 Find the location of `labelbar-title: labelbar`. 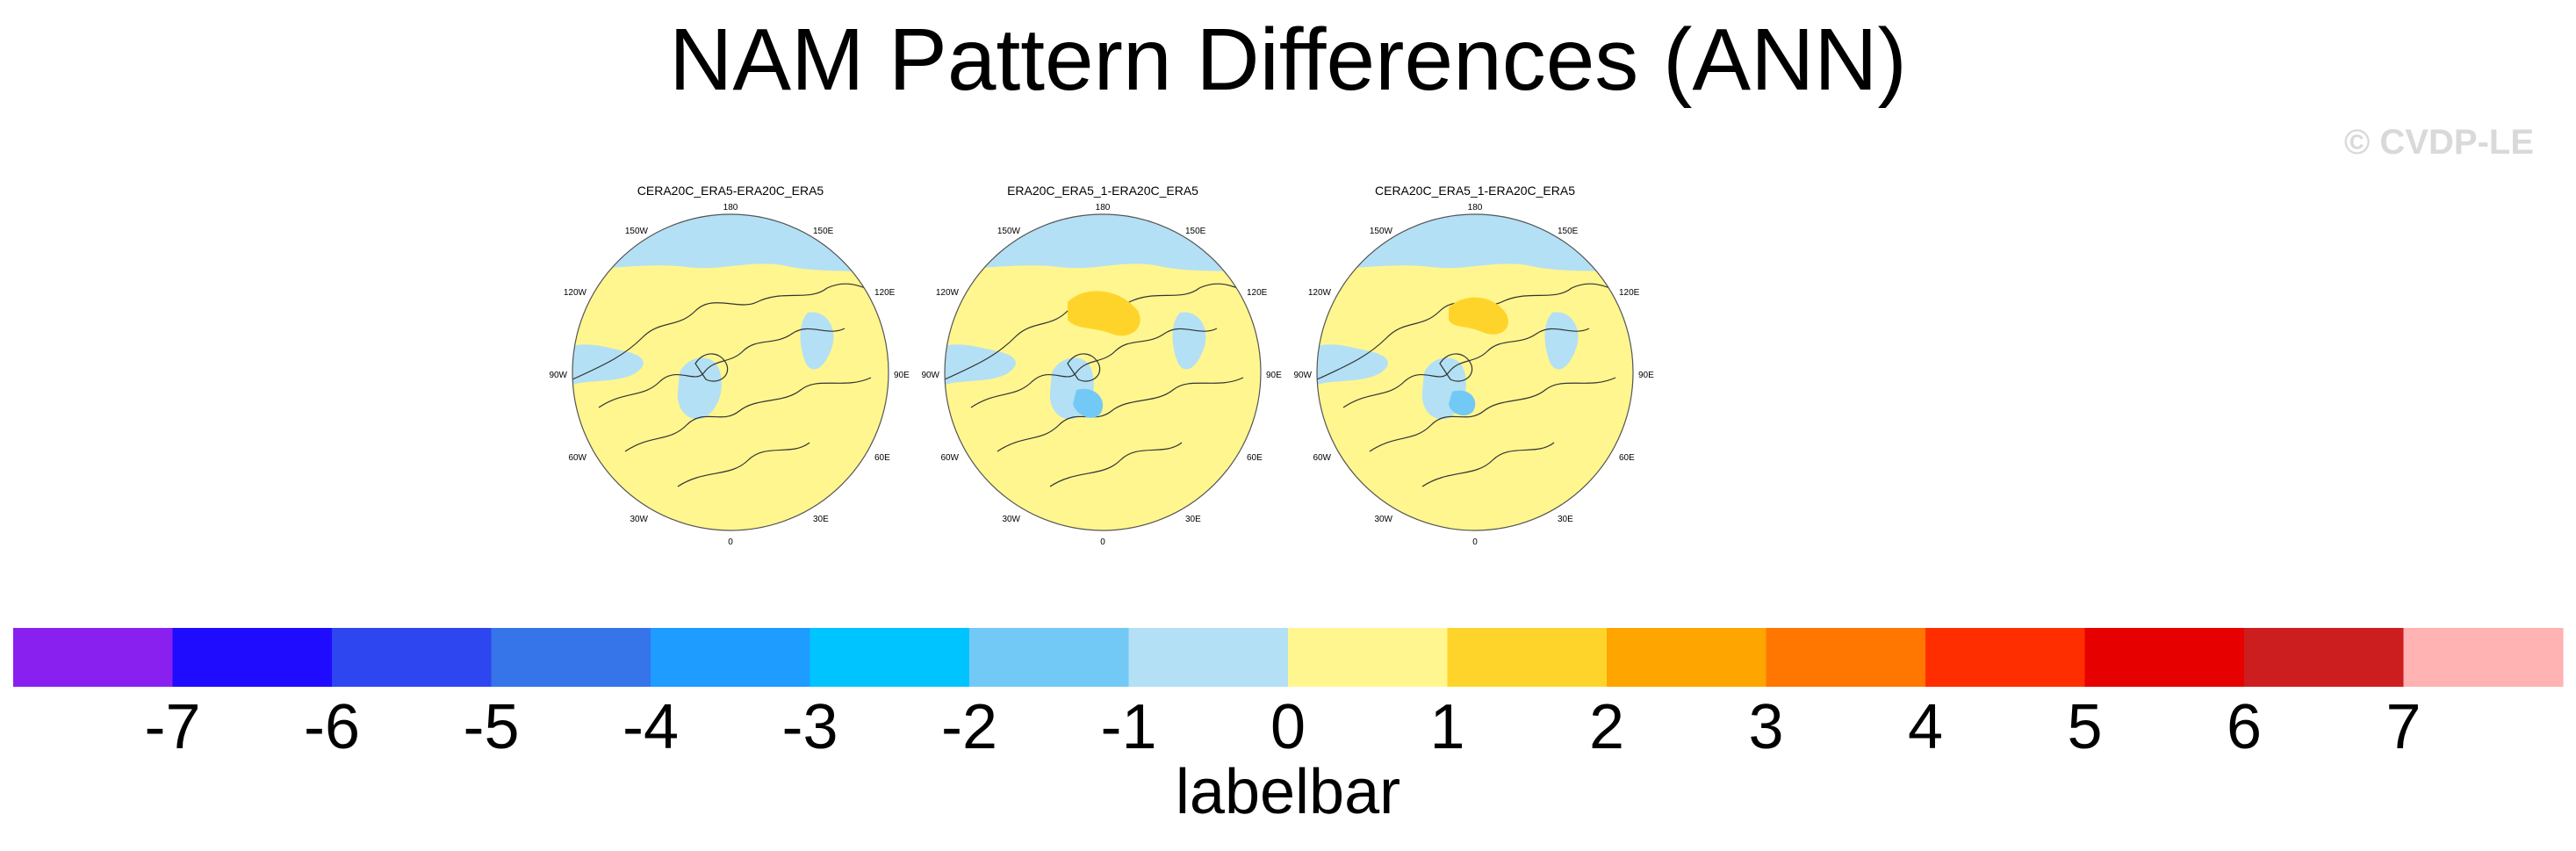

labelbar-title: labelbar is located at coordinates (1288, 792).